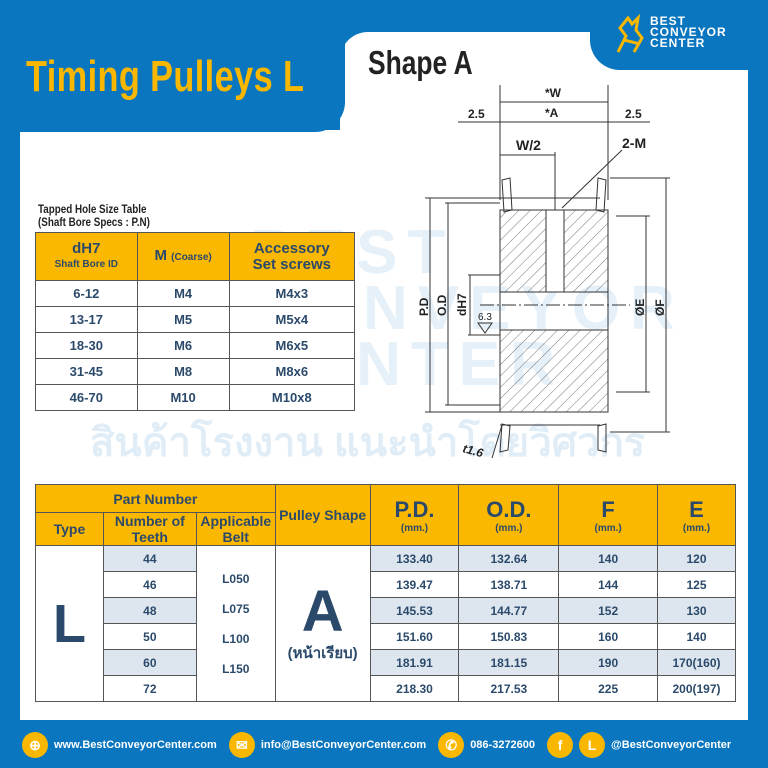 This screenshot has height=768, width=768. What do you see at coordinates (696, 515) in the screenshot?
I see `header-e: E (mm.)` at bounding box center [696, 515].